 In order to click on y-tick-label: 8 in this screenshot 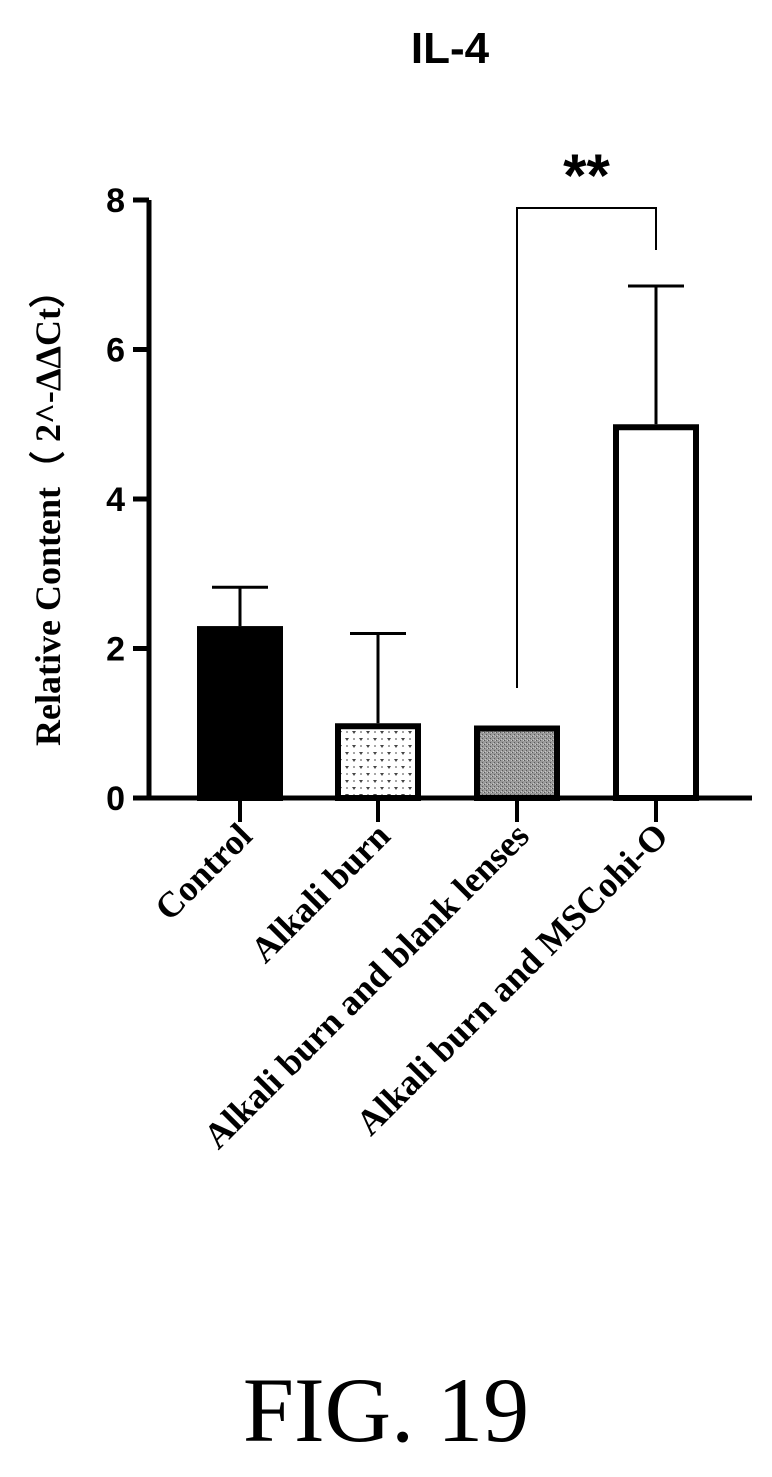, I will do `click(115, 201)`.